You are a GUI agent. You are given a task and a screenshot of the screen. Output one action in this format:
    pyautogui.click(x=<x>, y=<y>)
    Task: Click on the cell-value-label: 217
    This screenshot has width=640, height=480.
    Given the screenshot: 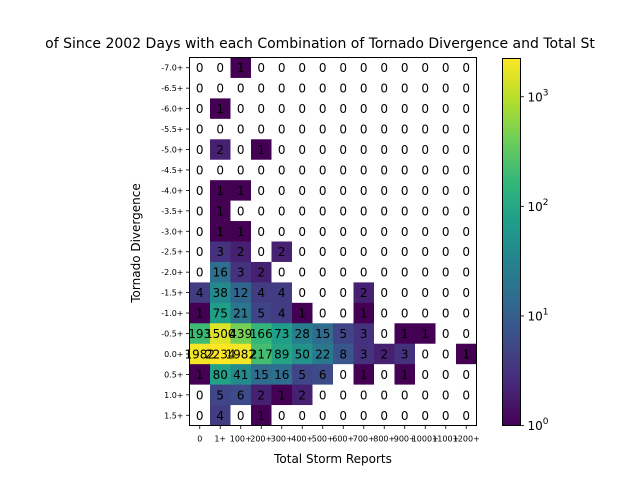 What is the action you would take?
    pyautogui.click(x=261, y=354)
    